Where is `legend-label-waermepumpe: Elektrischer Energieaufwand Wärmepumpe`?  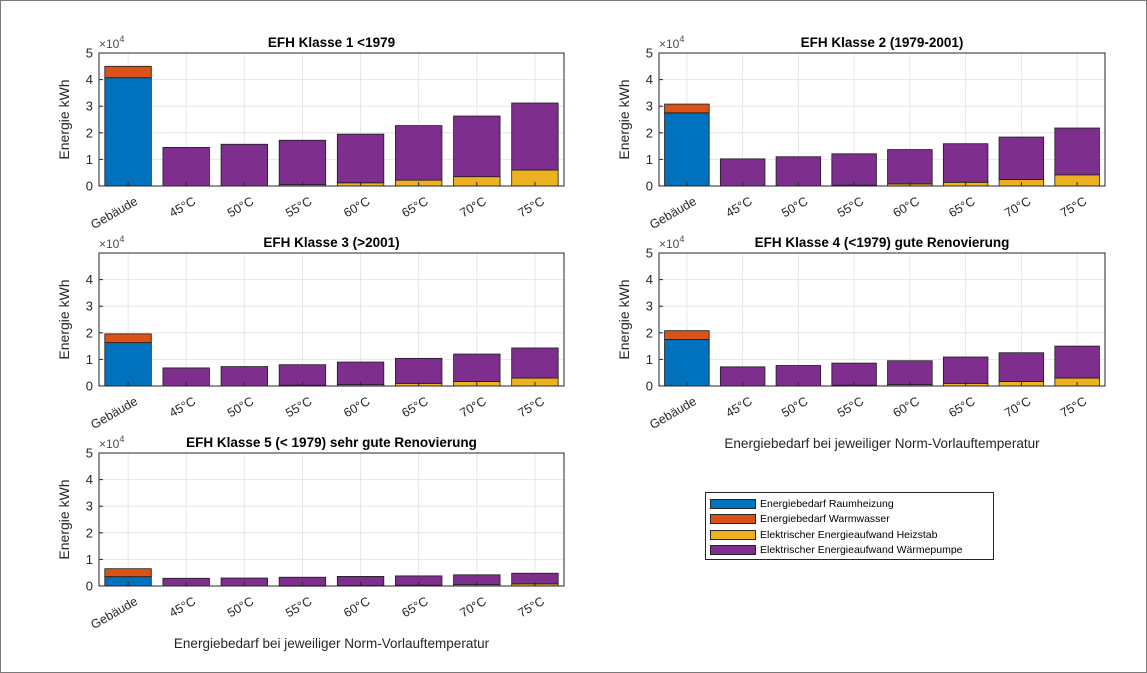 legend-label-waermepumpe: Elektrischer Energieaufwand Wärmepumpe is located at coordinates (861, 550).